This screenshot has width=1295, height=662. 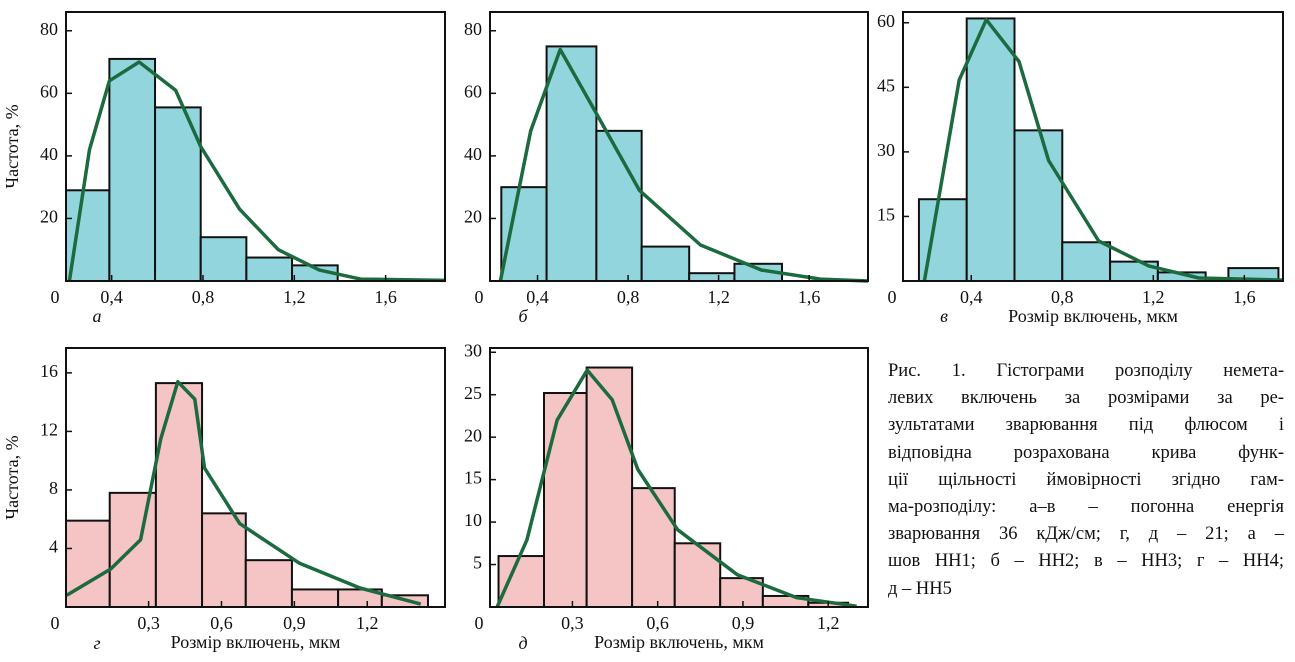 I want to click on y-tick-label: 45, so click(x=886, y=85).